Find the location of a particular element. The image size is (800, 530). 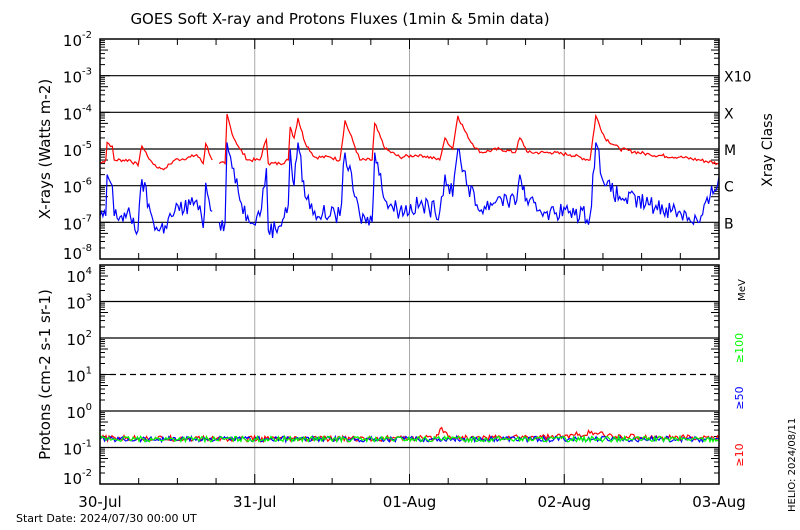

y-tick-label: 10² is located at coordinates (79, 339).